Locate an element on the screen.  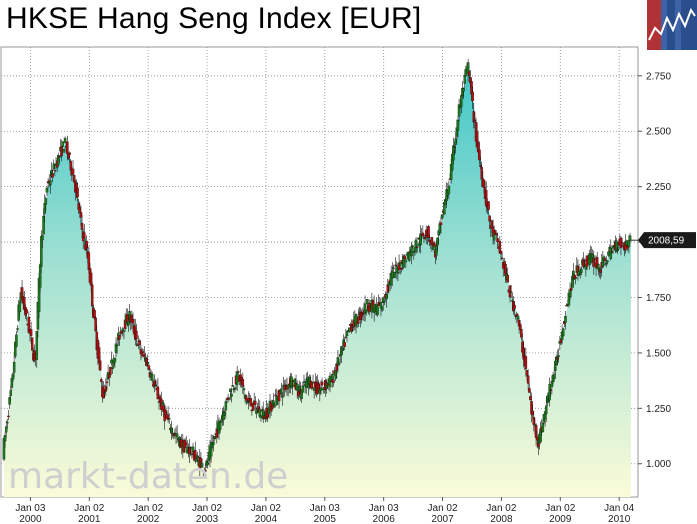
x-tick-label-bottom: 2000 is located at coordinates (30, 519).